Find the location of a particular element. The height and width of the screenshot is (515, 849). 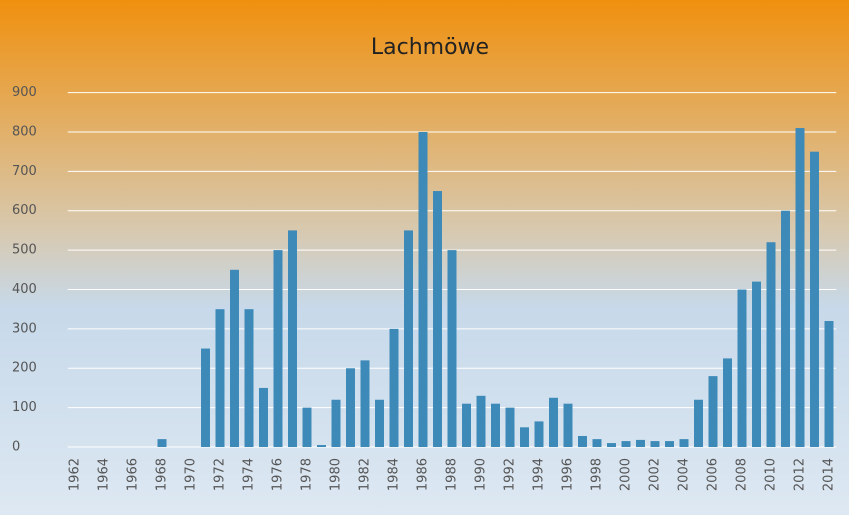

y-tick-label: 200 is located at coordinates (24, 368).